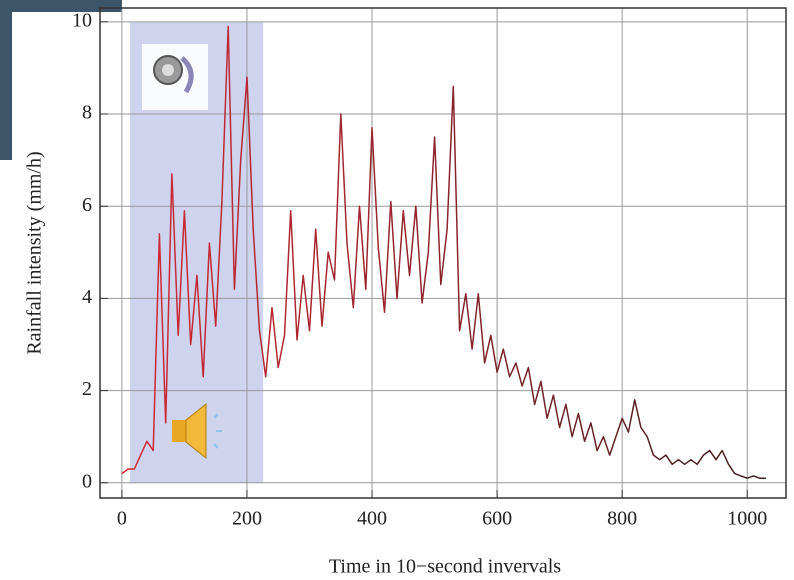  Describe the element at coordinates (87, 297) in the screenshot. I see `y-tick-label: 4` at that location.